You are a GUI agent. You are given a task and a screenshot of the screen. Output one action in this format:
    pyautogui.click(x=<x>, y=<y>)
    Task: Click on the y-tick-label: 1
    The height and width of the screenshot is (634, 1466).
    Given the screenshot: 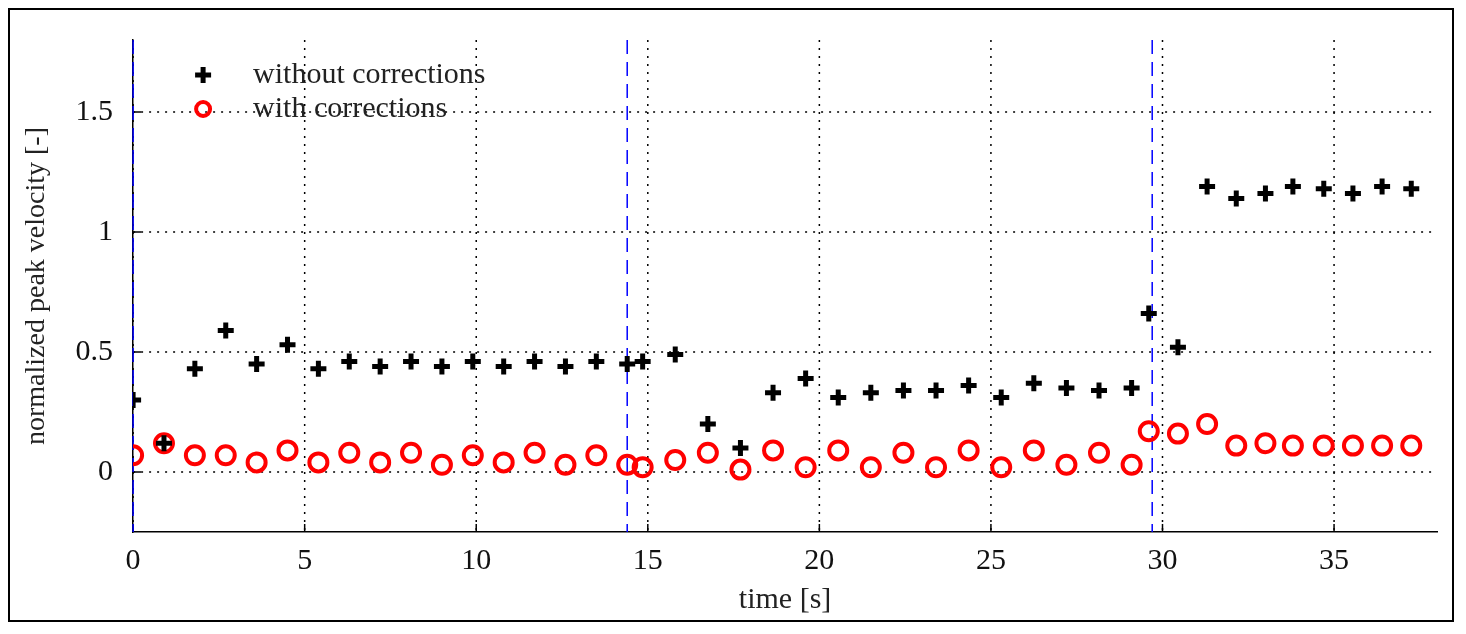 What is the action you would take?
    pyautogui.click(x=106, y=229)
    